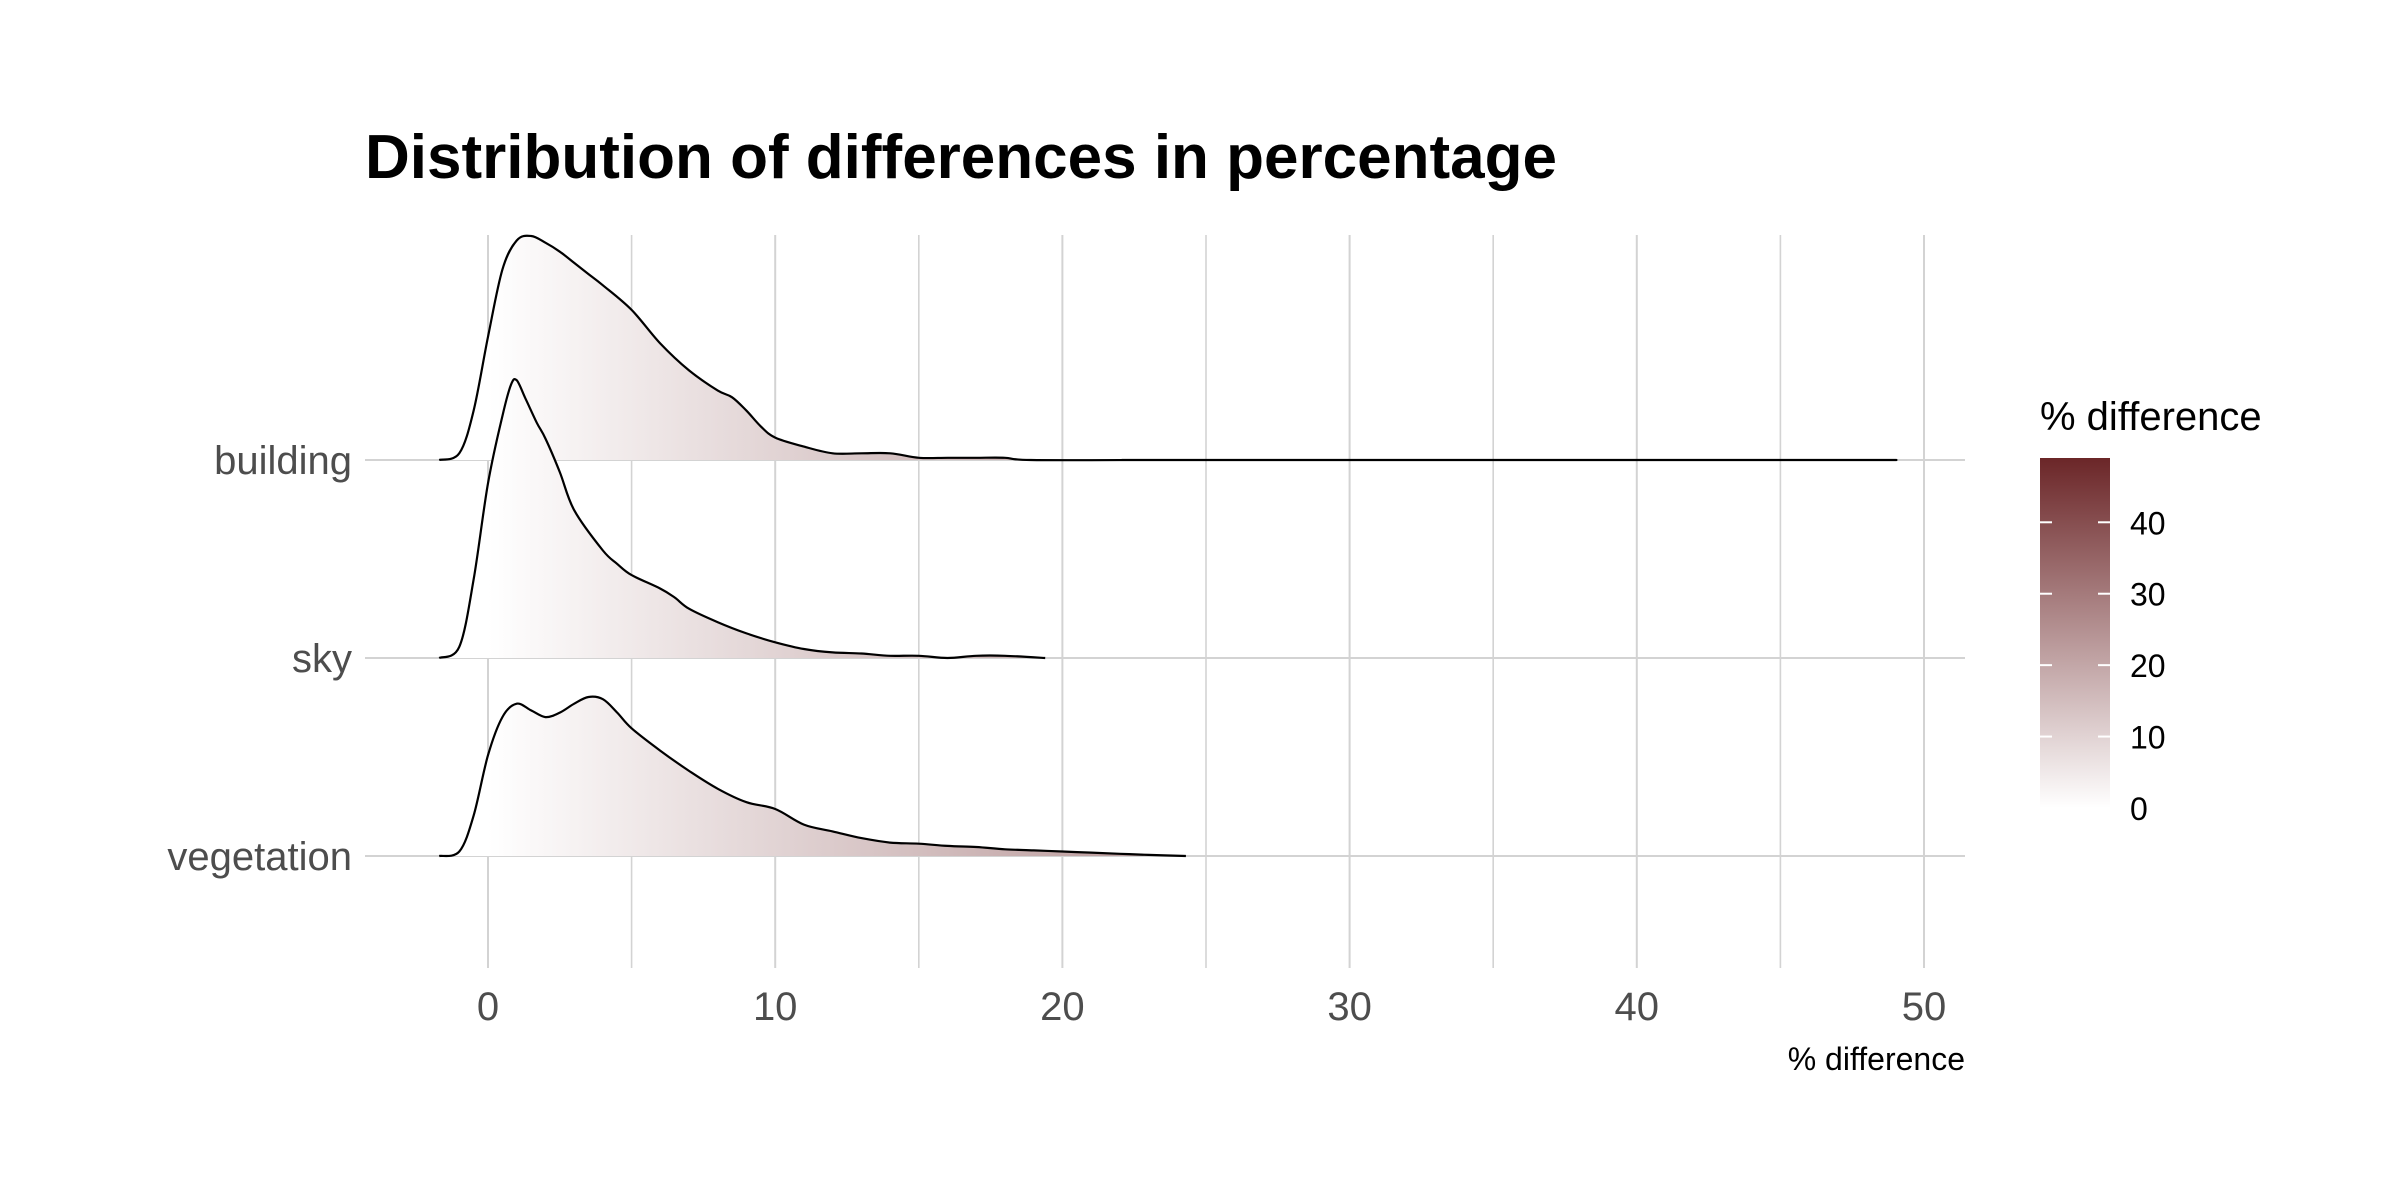 The height and width of the screenshot is (1200, 2400). I want to click on x-axis-title: % difference, so click(1876, 1059).